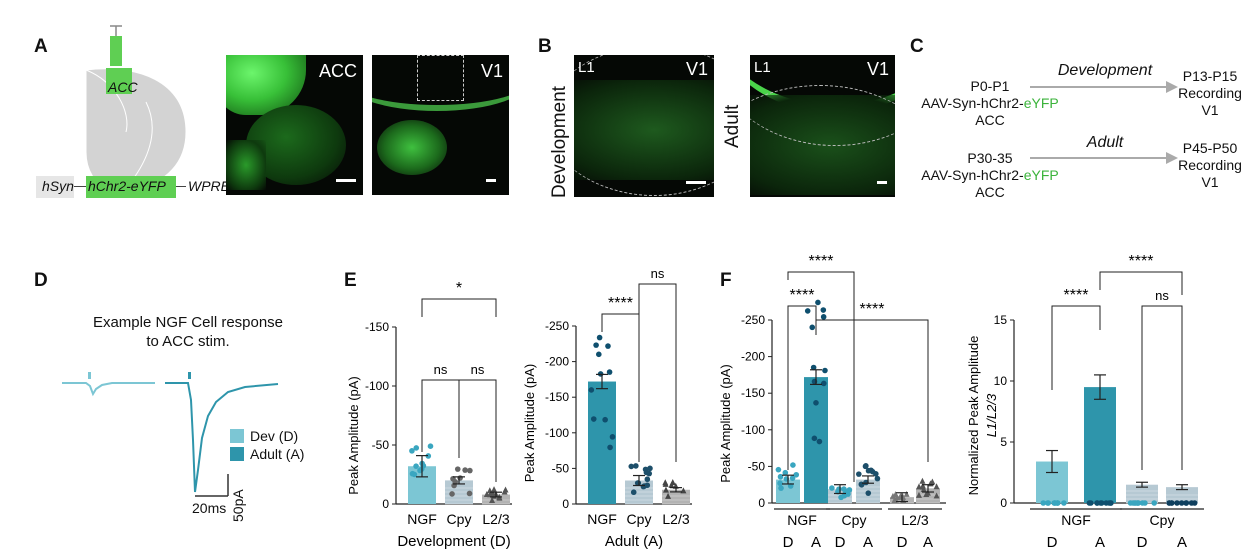 This screenshot has height=558, width=1250. What do you see at coordinates (116, 51) in the screenshot?
I see `syringe-icon` at bounding box center [116, 51].